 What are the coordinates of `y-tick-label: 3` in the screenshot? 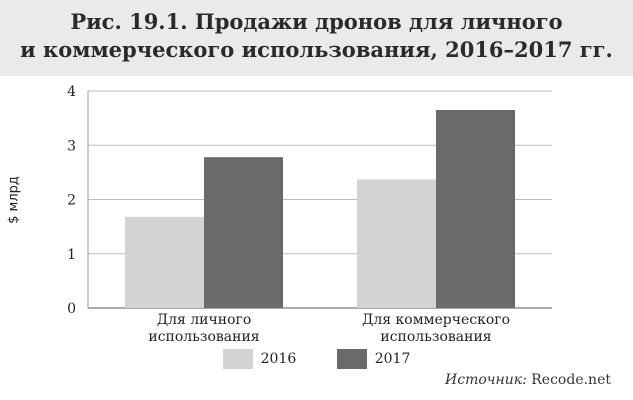 It's located at (71, 146).